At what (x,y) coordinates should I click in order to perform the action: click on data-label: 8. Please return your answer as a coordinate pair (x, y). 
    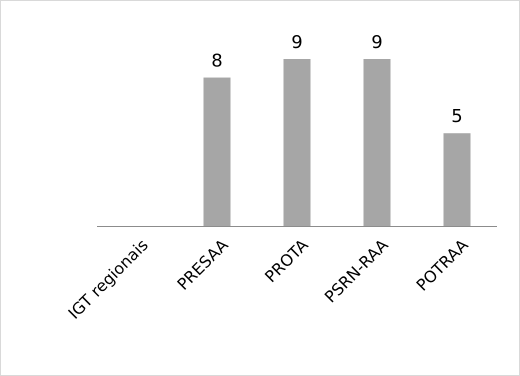
    Looking at the image, I should click on (216, 61).